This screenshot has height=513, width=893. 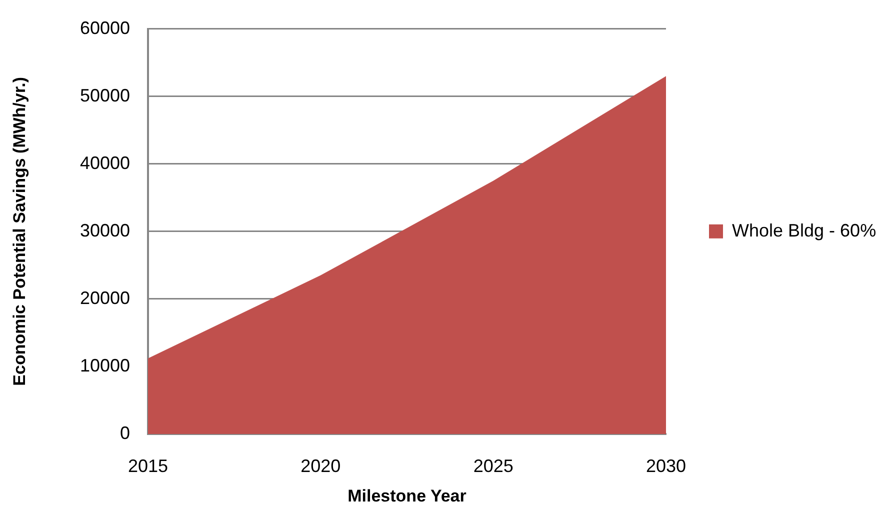 What do you see at coordinates (493, 466) in the screenshot?
I see `x-tick-label: 2025` at bounding box center [493, 466].